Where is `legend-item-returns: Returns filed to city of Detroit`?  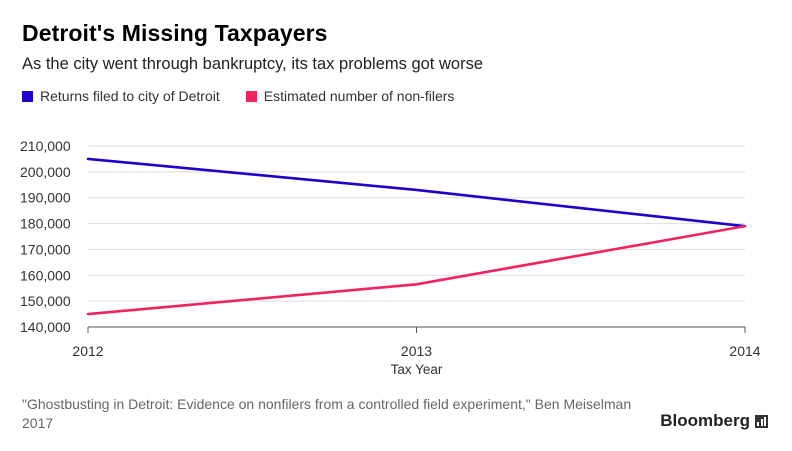 legend-item-returns: Returns filed to city of Detroit is located at coordinates (121, 96).